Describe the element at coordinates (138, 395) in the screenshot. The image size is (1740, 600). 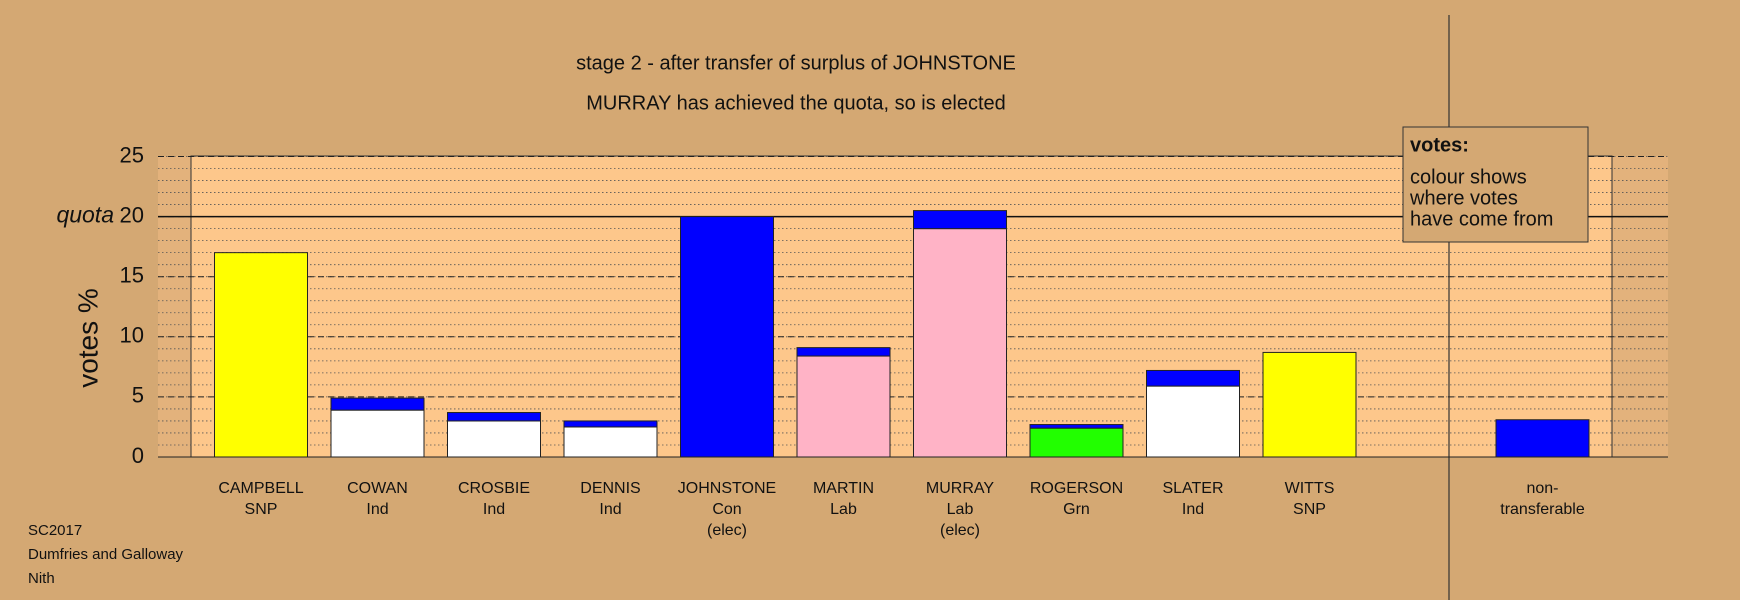
I see `y-tick-label: 5` at that location.